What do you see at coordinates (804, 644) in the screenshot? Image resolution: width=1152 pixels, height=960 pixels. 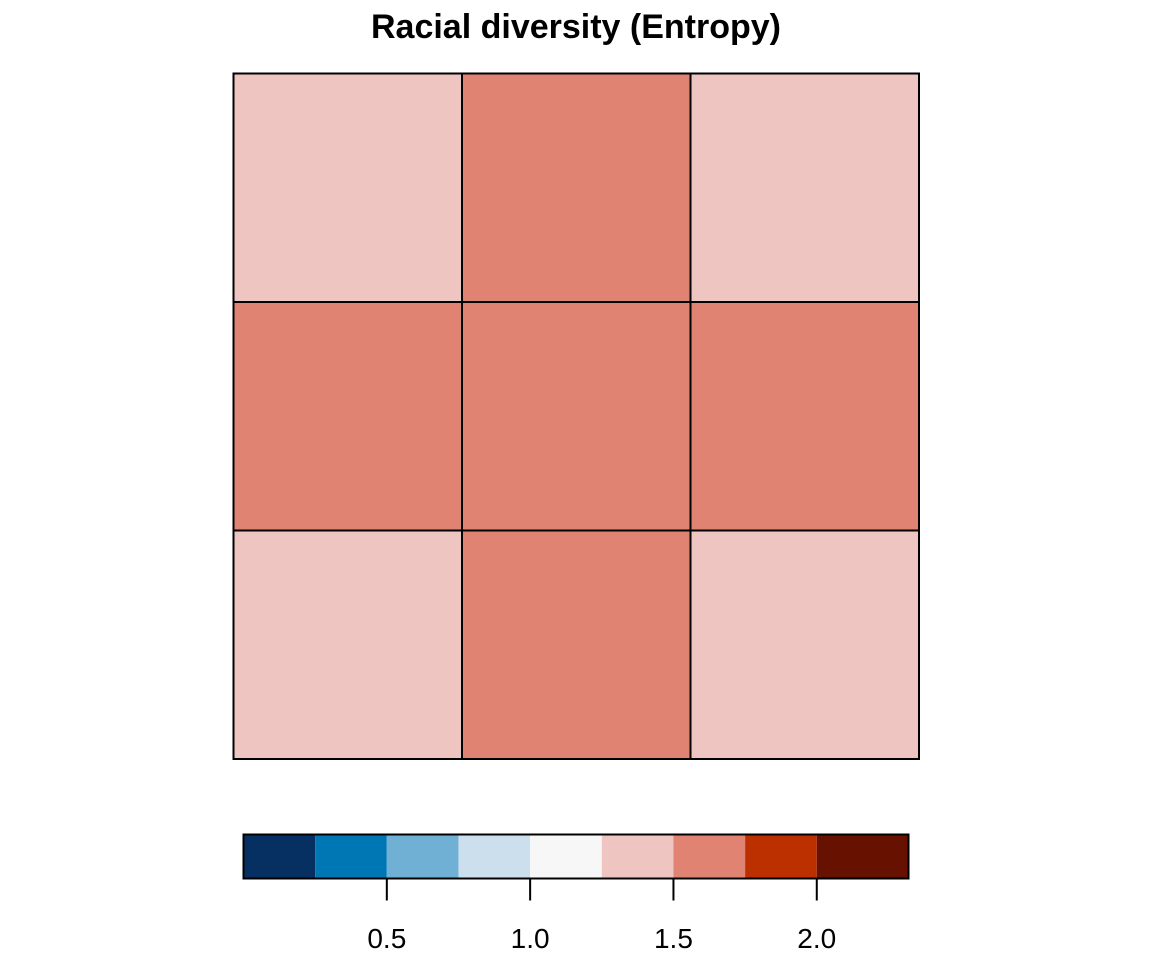 I see `heatmap-cell-r3-c3` at bounding box center [804, 644].